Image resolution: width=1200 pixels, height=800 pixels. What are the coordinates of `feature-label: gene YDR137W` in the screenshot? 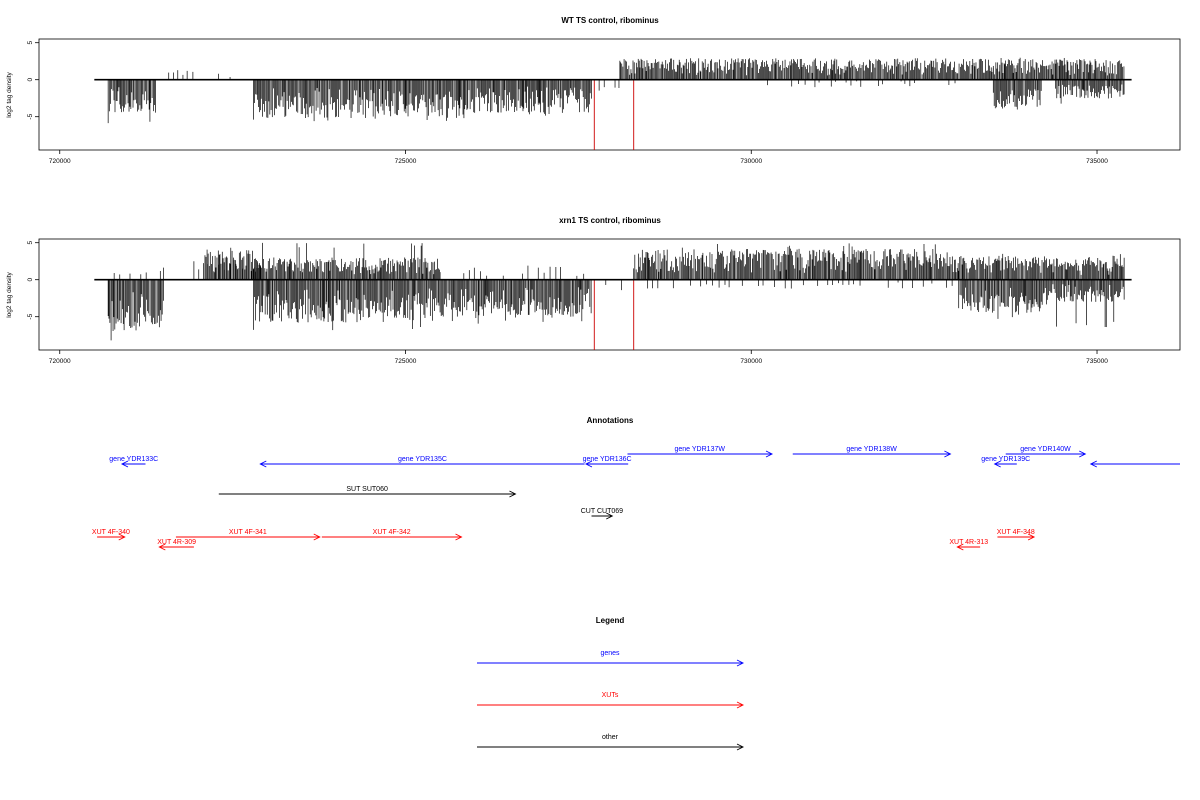 It's located at (700, 449).